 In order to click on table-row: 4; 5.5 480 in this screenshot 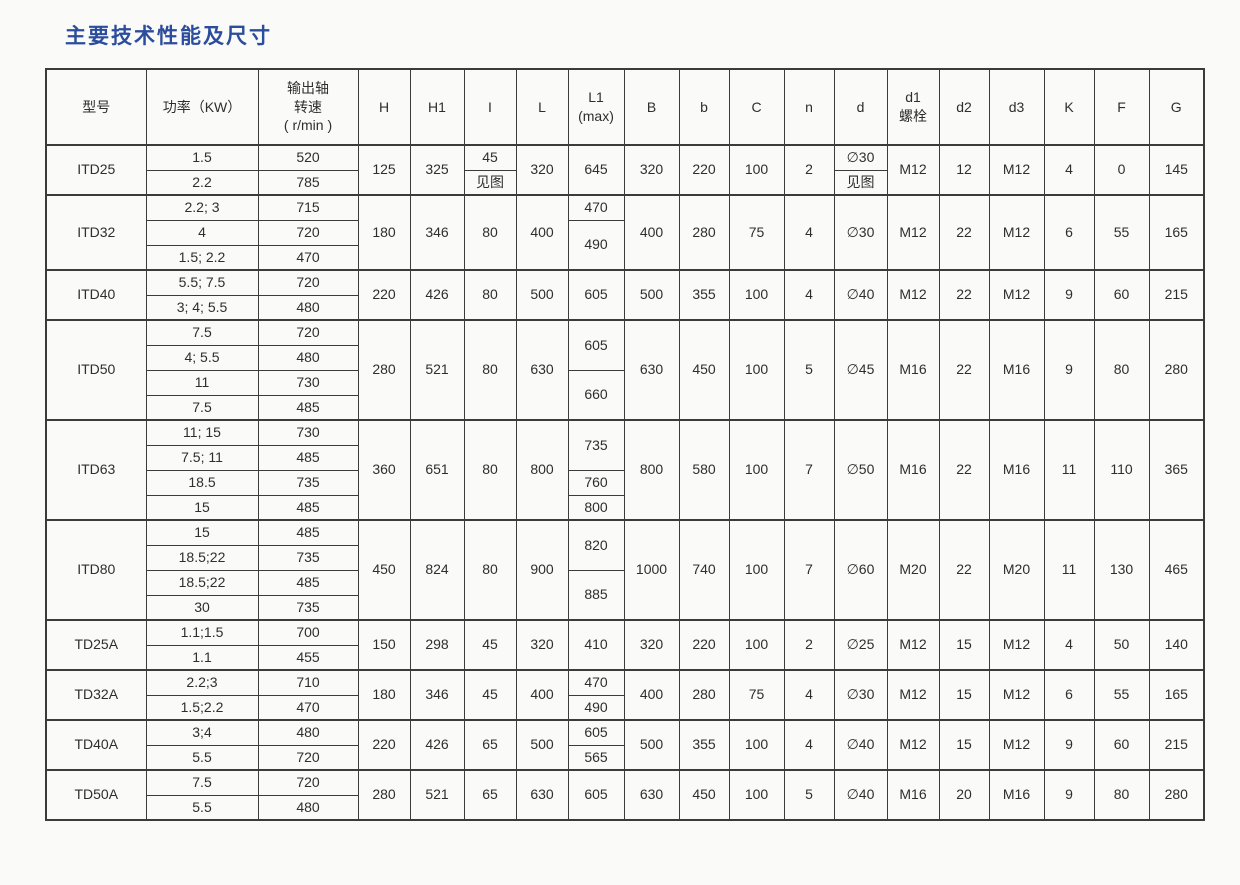, I will do `click(625, 357)`.